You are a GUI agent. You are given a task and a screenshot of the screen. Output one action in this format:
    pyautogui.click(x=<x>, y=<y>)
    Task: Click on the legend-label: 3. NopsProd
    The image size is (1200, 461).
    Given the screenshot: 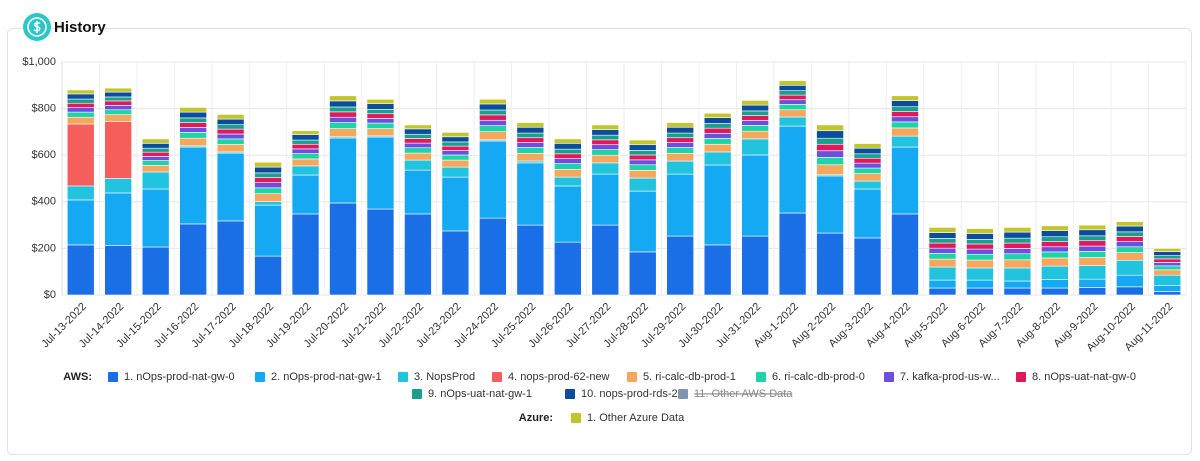 What is the action you would take?
    pyautogui.click(x=444, y=377)
    